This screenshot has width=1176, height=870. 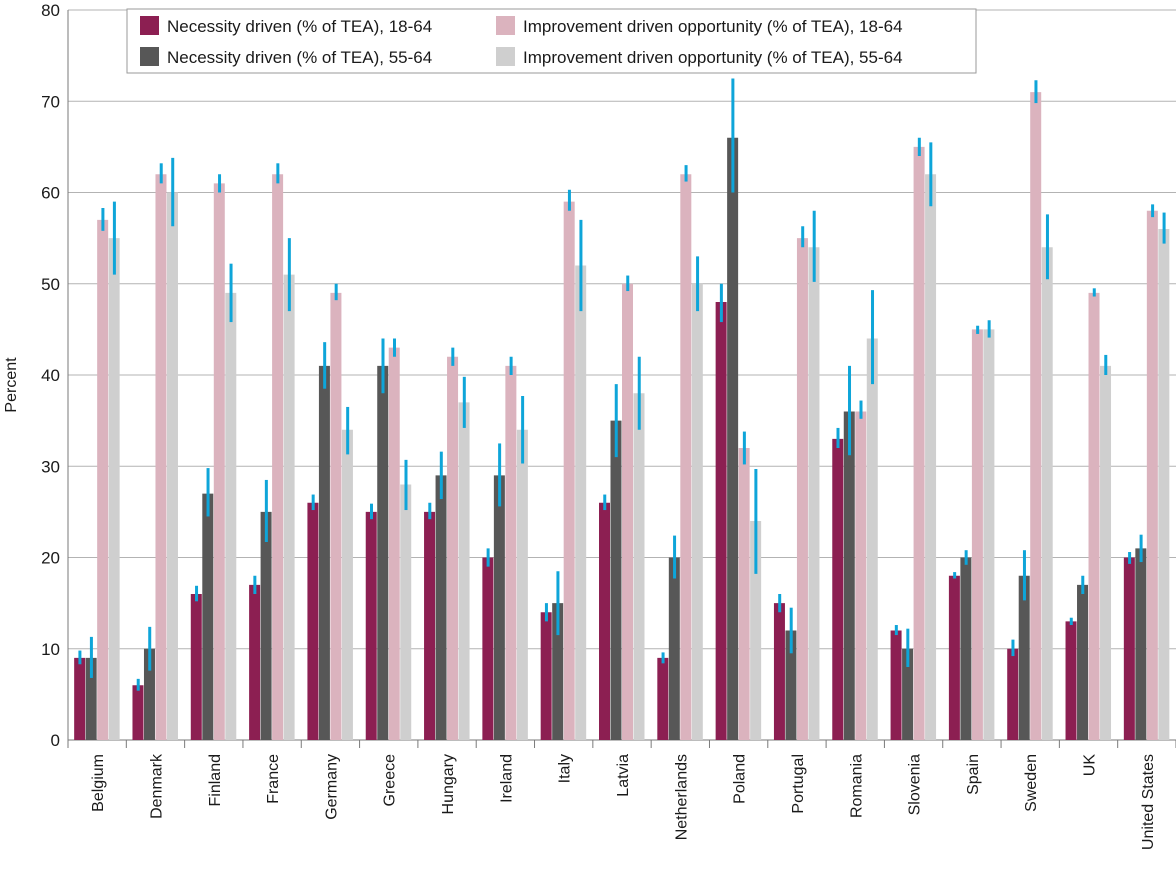 I want to click on x-tick-label: Belgium, so click(x=98, y=783).